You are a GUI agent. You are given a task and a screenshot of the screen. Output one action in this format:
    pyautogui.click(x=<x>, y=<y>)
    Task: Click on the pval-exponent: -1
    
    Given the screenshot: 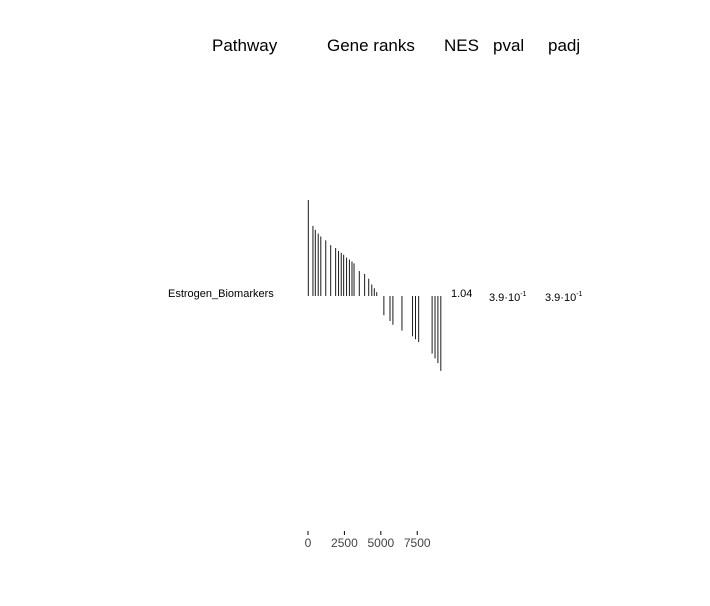 What is the action you would take?
    pyautogui.click(x=523, y=294)
    